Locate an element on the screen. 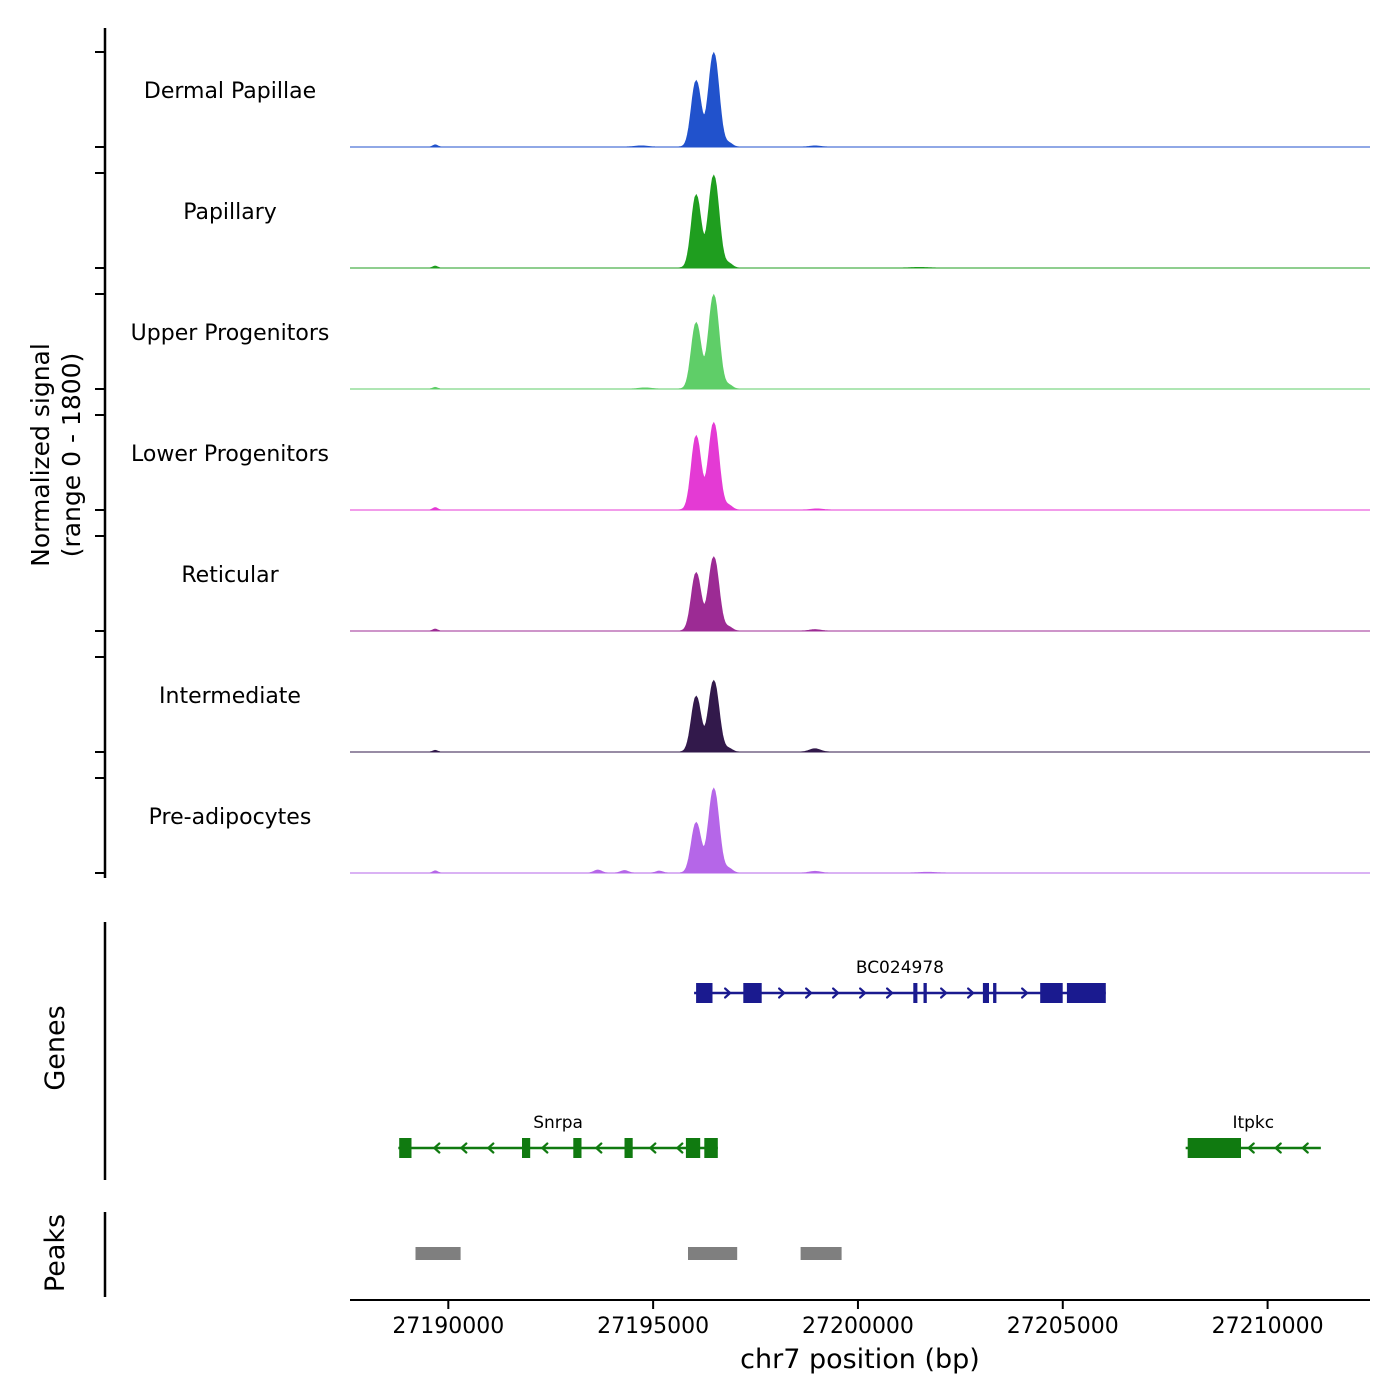  x-axis-tick-label: 27210000 is located at coordinates (1268, 1326).